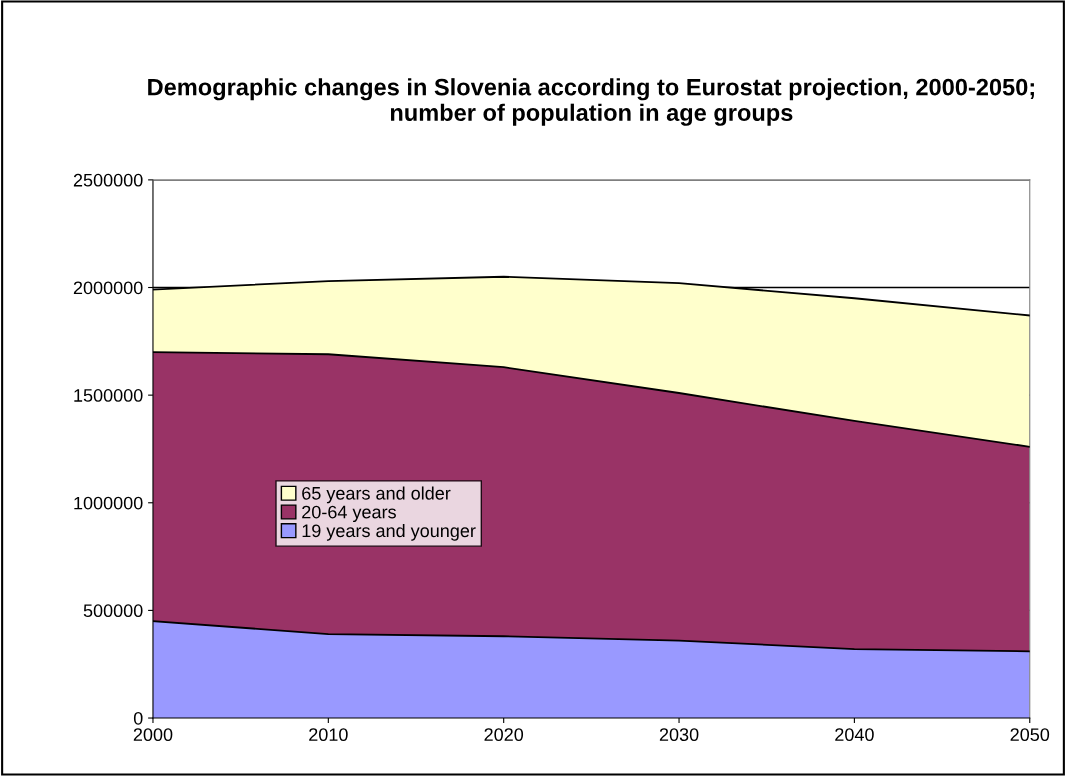 The width and height of the screenshot is (1066, 776). Describe the element at coordinates (854, 735) in the screenshot. I see `x-tick-label: 2040` at that location.